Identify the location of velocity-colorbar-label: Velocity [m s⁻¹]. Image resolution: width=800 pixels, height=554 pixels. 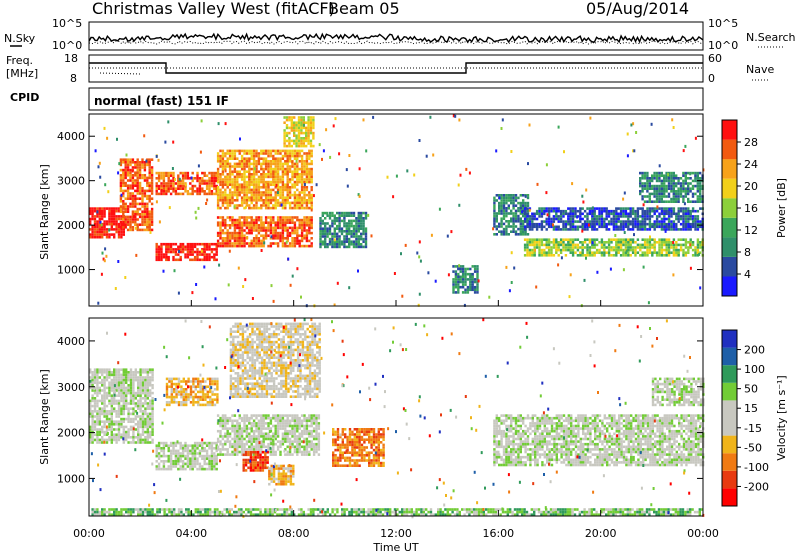
(781, 417).